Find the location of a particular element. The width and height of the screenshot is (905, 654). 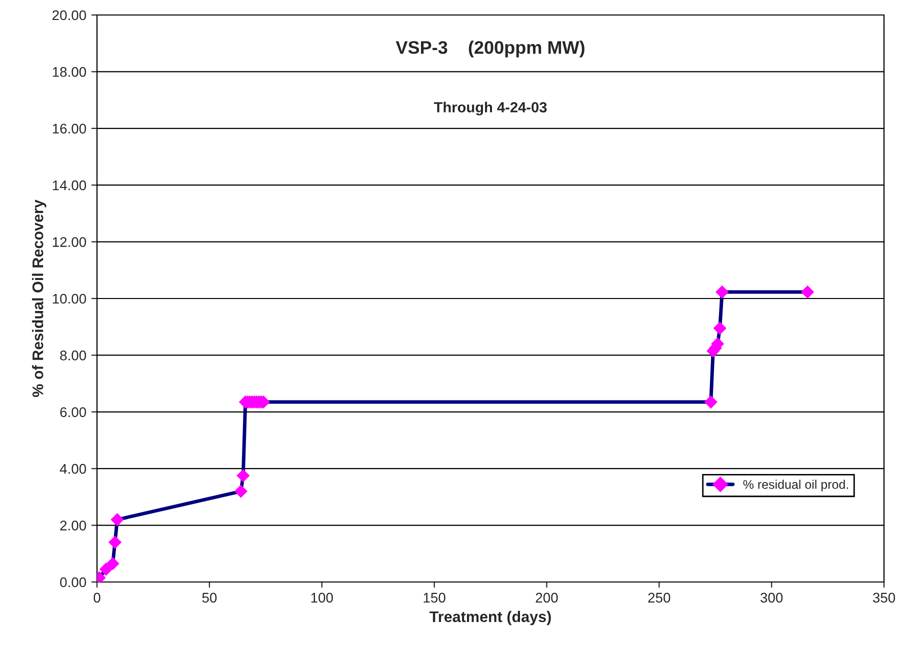

x-tick-label: 200 is located at coordinates (547, 597).